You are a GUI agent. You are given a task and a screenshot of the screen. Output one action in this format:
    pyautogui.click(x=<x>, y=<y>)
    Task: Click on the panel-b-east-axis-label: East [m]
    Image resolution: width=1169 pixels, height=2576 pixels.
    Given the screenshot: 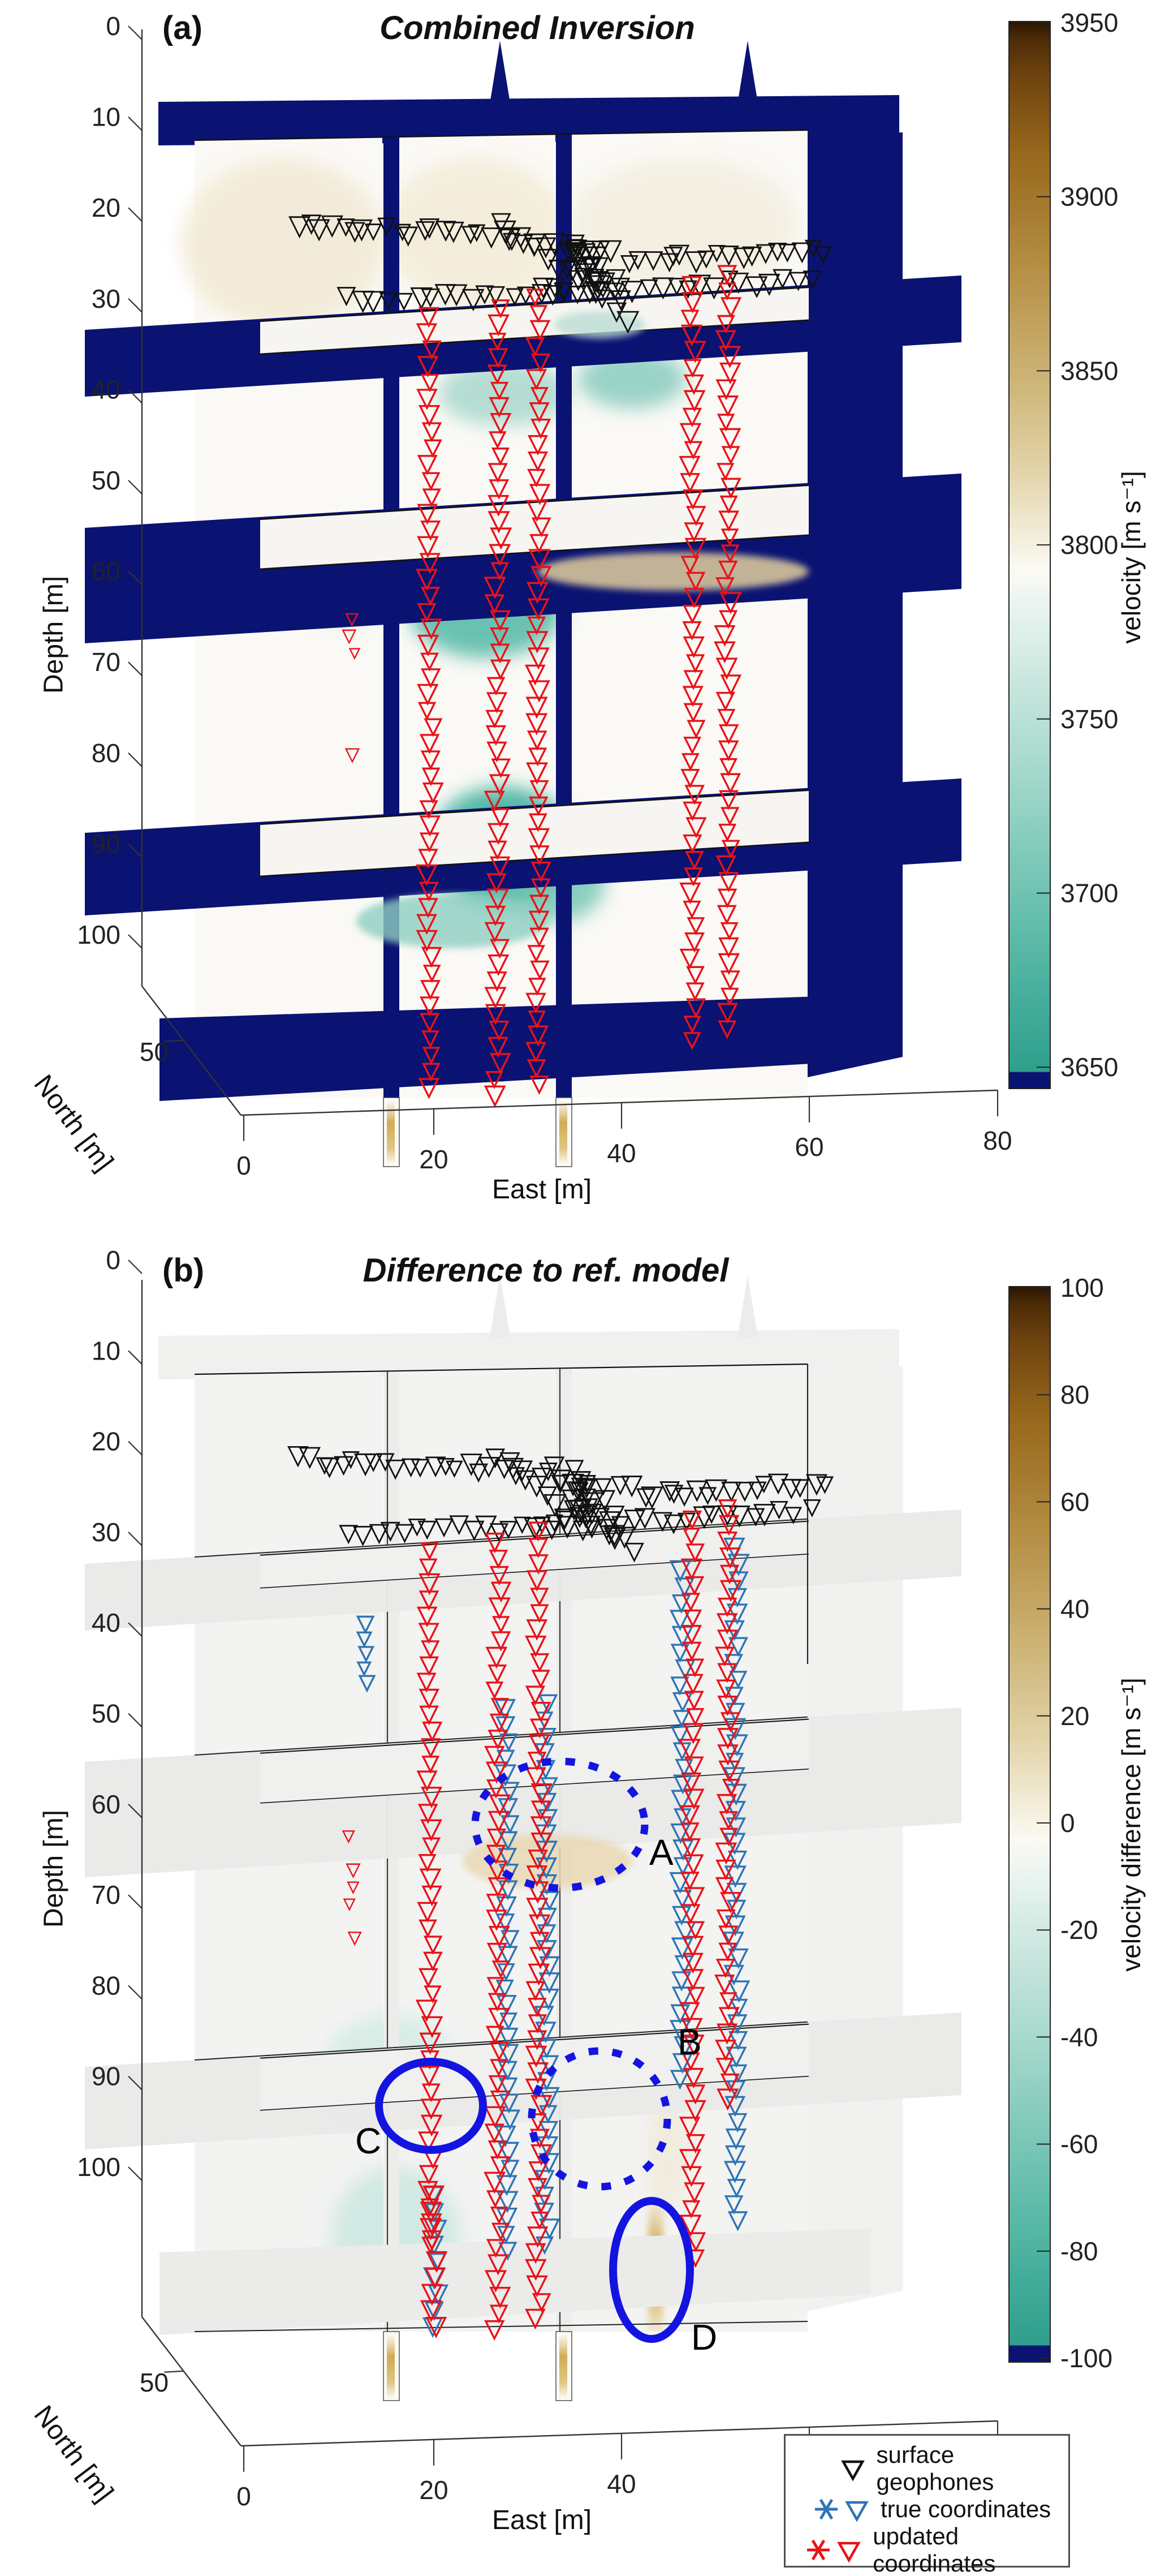 What is the action you would take?
    pyautogui.click(x=542, y=2520)
    